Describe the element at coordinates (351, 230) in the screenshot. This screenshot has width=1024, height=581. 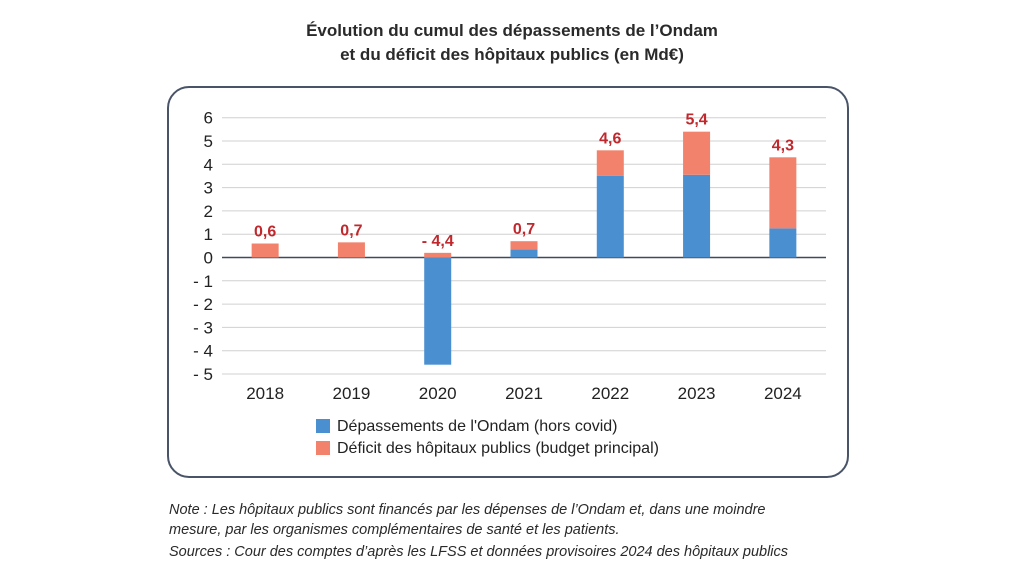
I see `data-label-2019: 0,7` at that location.